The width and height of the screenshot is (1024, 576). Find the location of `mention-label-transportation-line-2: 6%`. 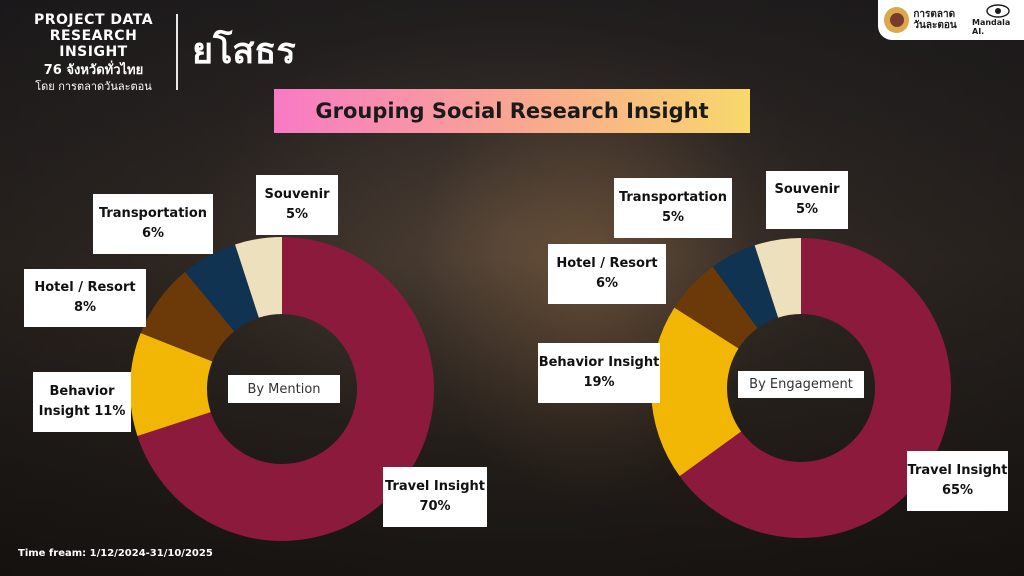

mention-label-transportation-line-2: 6% is located at coordinates (153, 233).